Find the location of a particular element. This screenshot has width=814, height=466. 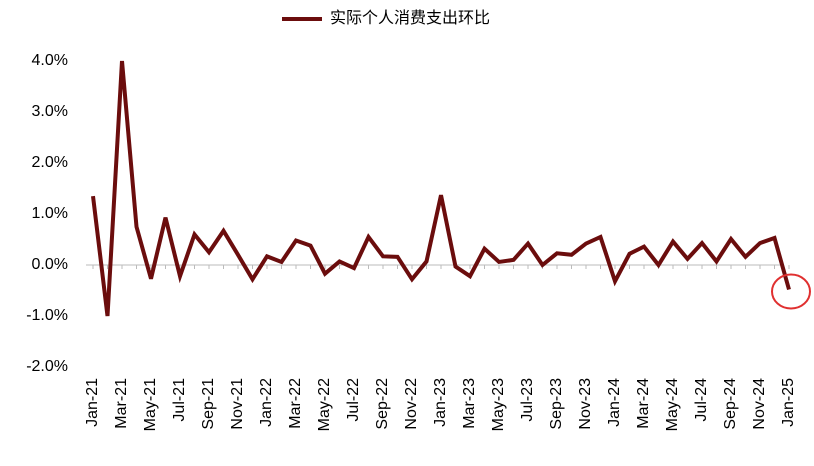

x-tick-label: May-21 is located at coordinates (150, 404).